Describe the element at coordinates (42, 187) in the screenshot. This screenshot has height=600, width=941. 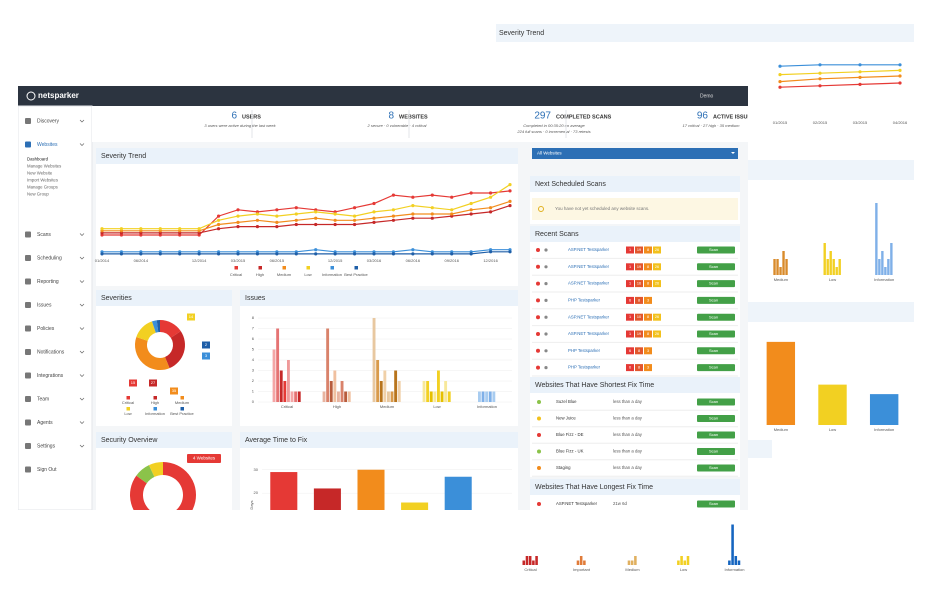
I see `submenu-item: Manage Groups` at that location.